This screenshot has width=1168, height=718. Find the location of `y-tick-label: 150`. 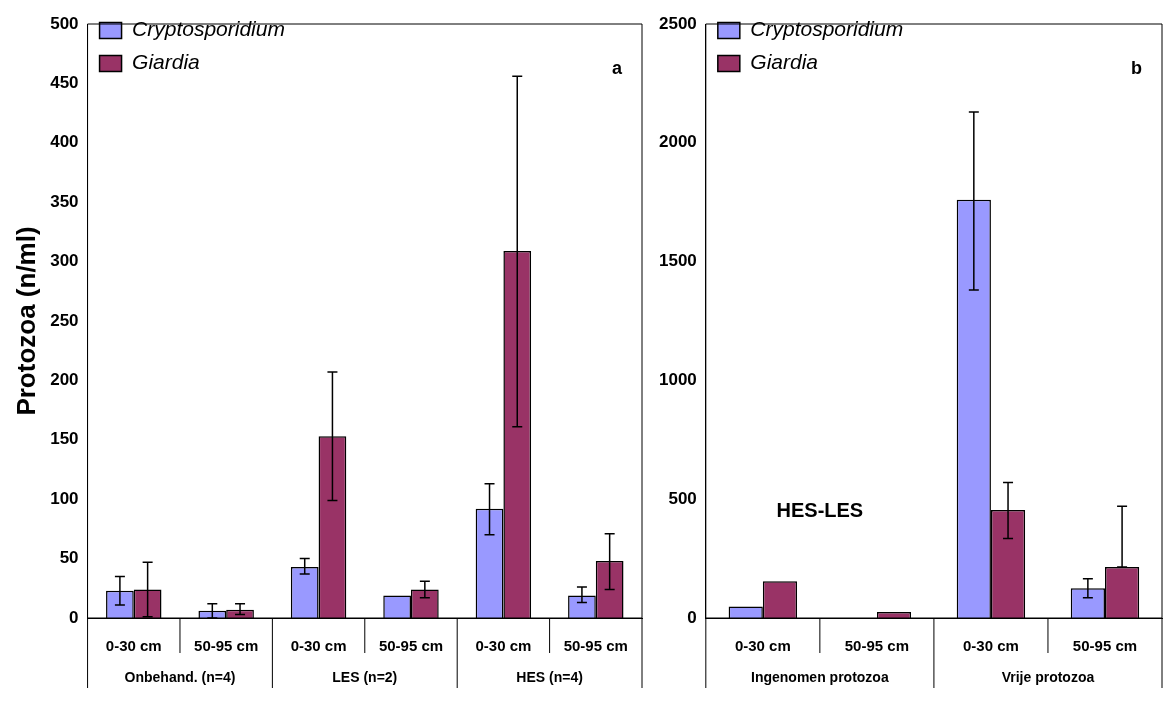

y-tick-label: 150 is located at coordinates (64, 439).